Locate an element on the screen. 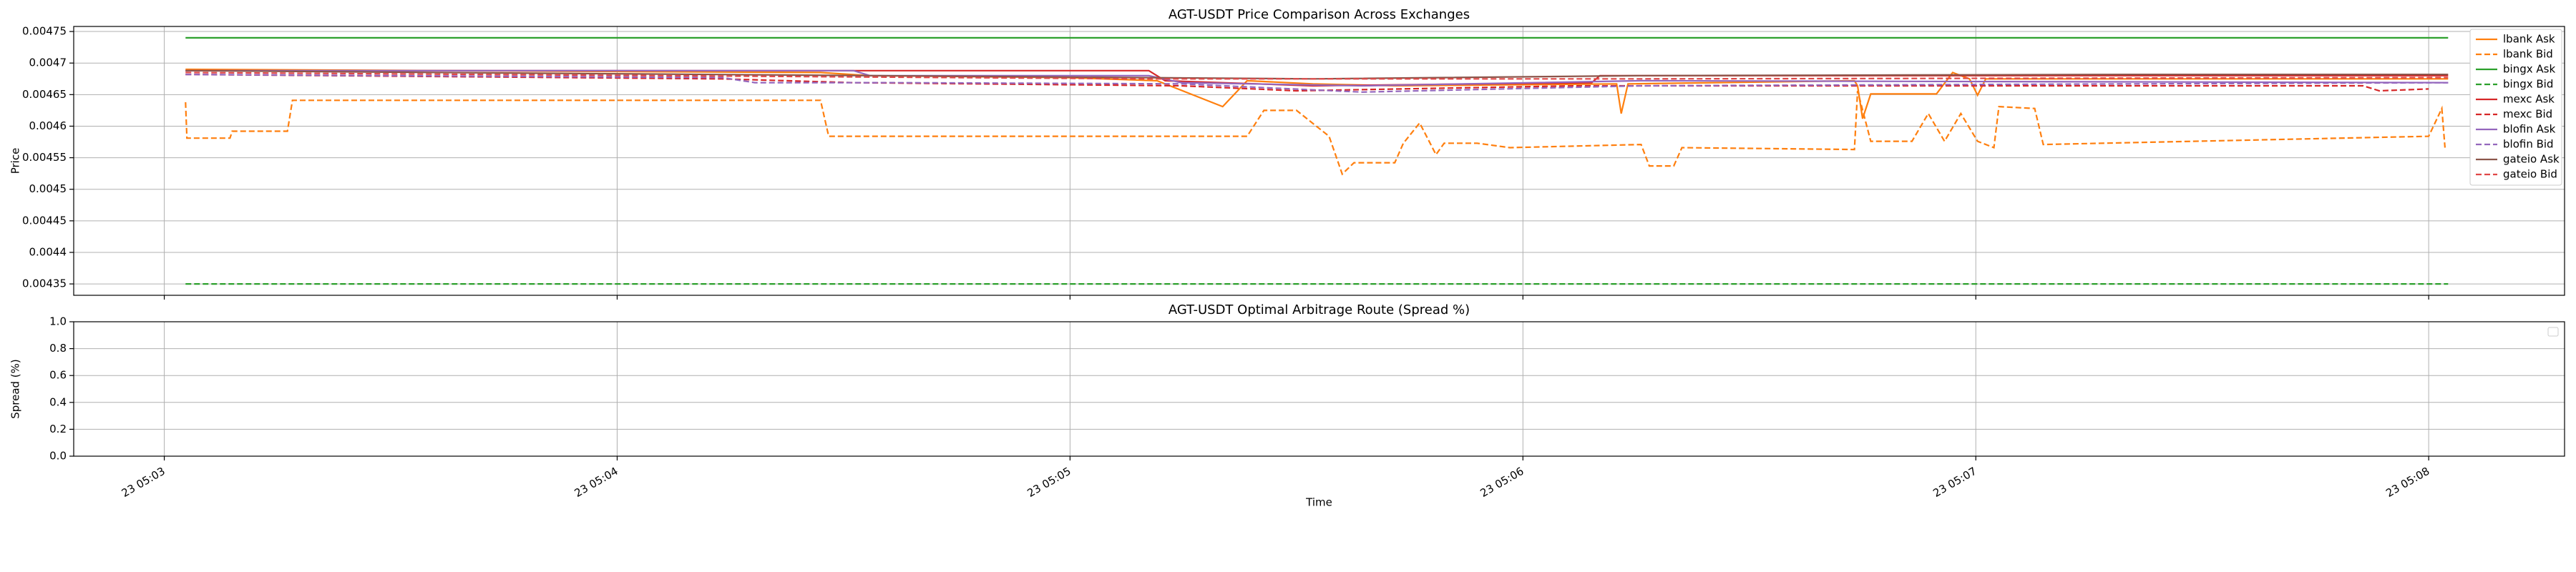 The image size is (2576, 572). y-tick-label: 0.0044 is located at coordinates (48, 251).